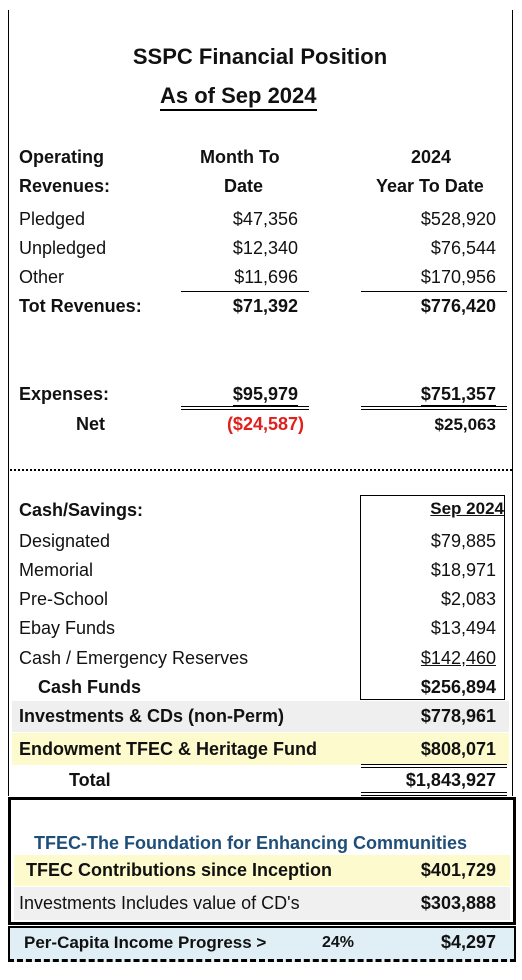 Image resolution: width=522 pixels, height=980 pixels. I want to click on cash-value-ebay: $13,494, so click(463, 628).